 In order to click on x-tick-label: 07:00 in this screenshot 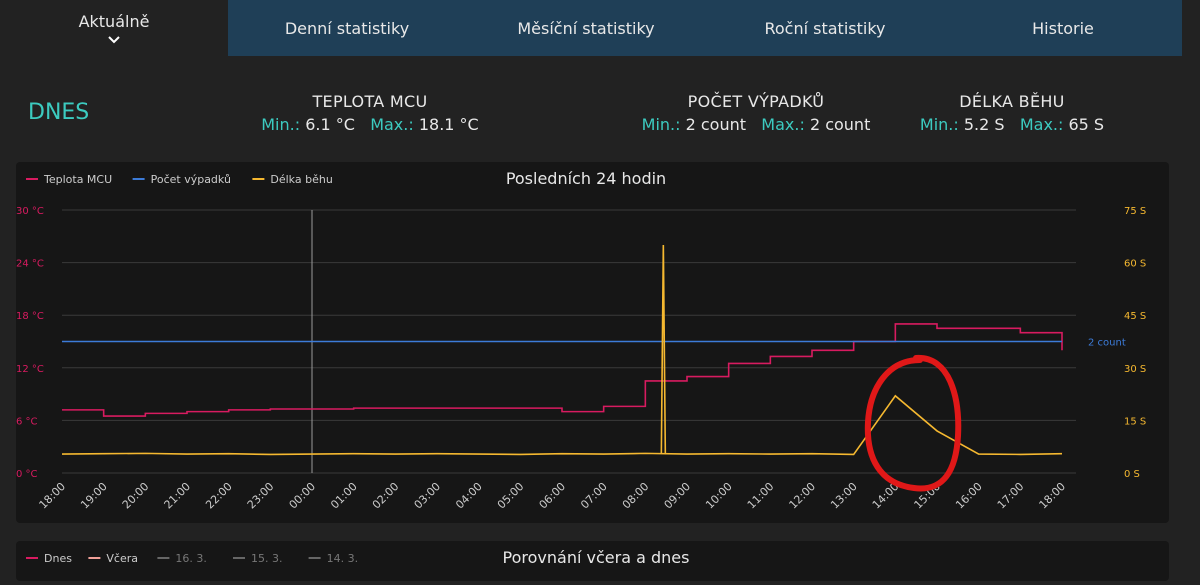, I will do `click(594, 496)`.